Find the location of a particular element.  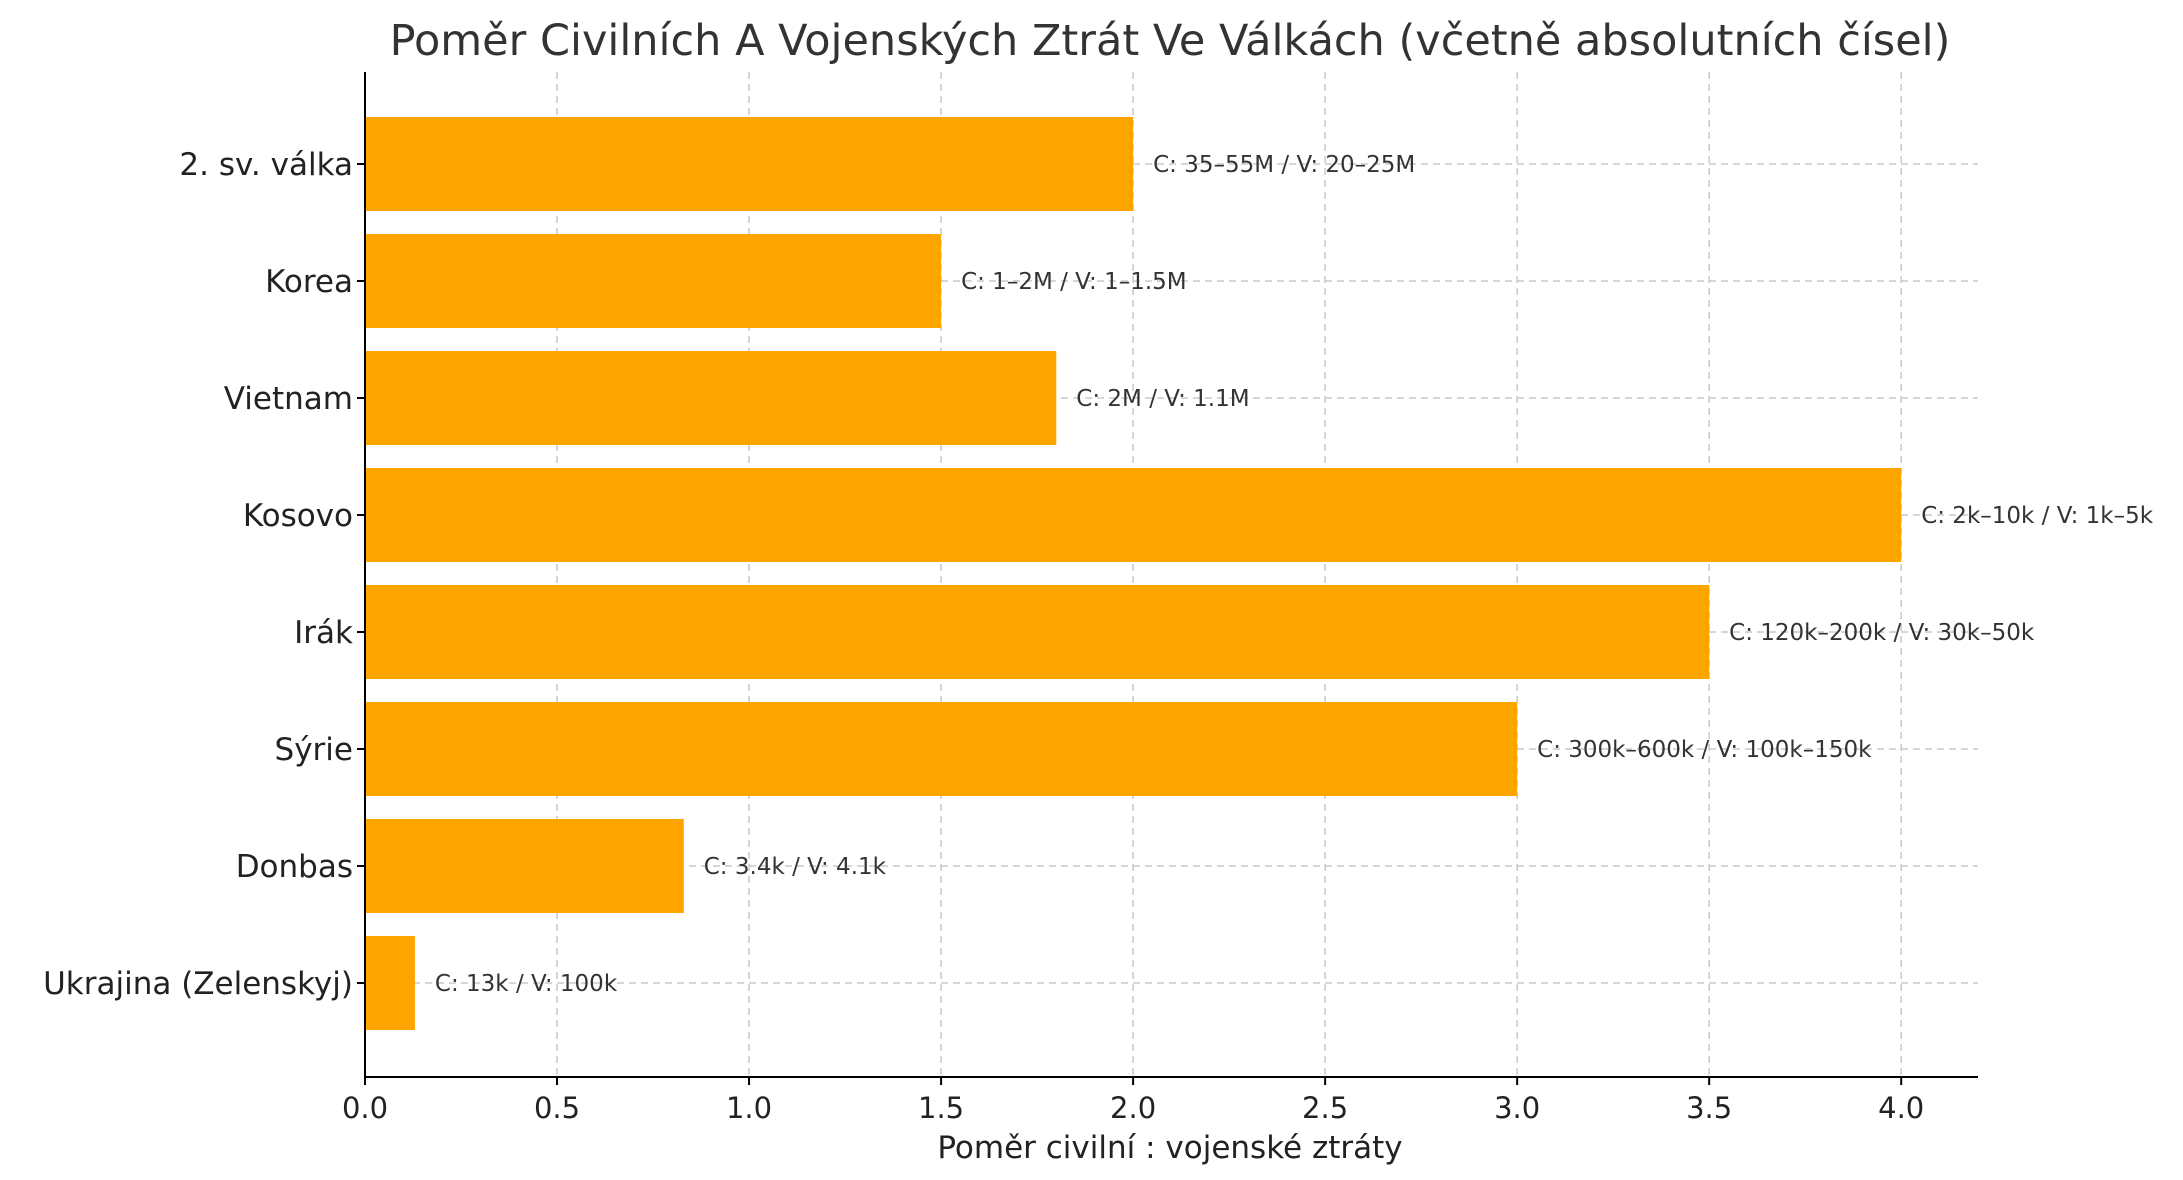

x-tick-label: 2.0 is located at coordinates (1133, 1108).